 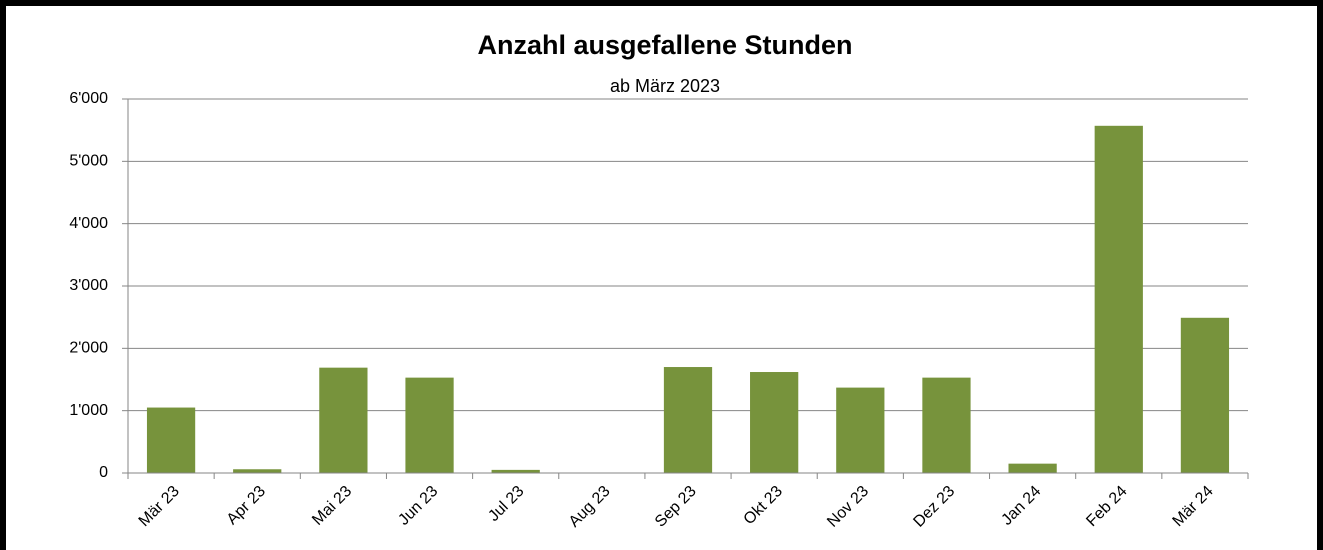 What do you see at coordinates (664, 45) in the screenshot?
I see `chart-title: Anzahl ausgefallene Stunden` at bounding box center [664, 45].